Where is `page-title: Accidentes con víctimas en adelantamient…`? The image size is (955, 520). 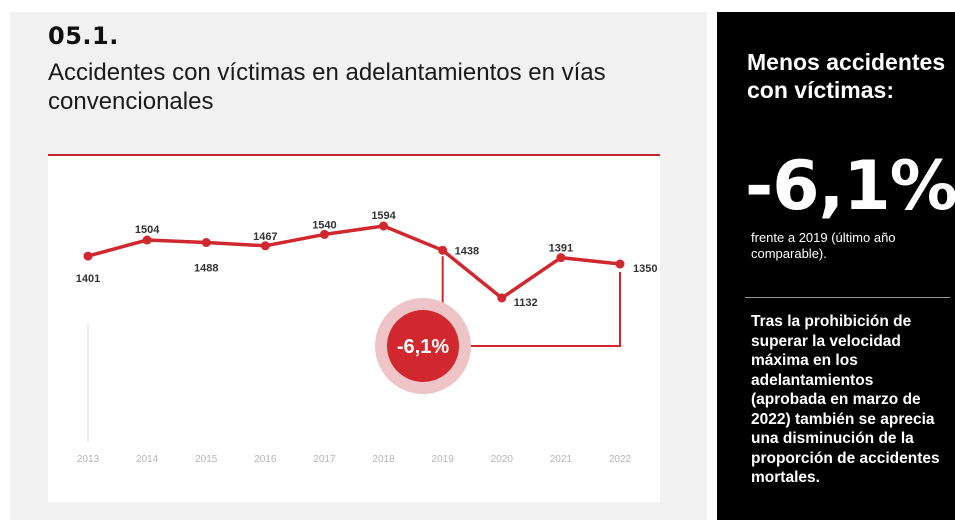 page-title: Accidentes con víctimas en adelantamient… is located at coordinates (327, 87).